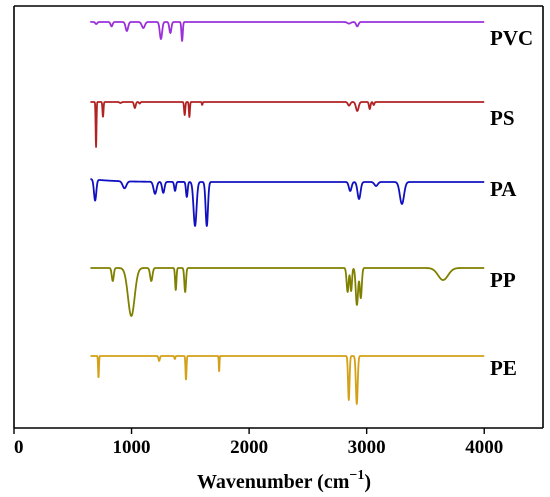 This screenshot has height=497, width=550. What do you see at coordinates (132, 447) in the screenshot?
I see `x-tick-label: 1000` at bounding box center [132, 447].